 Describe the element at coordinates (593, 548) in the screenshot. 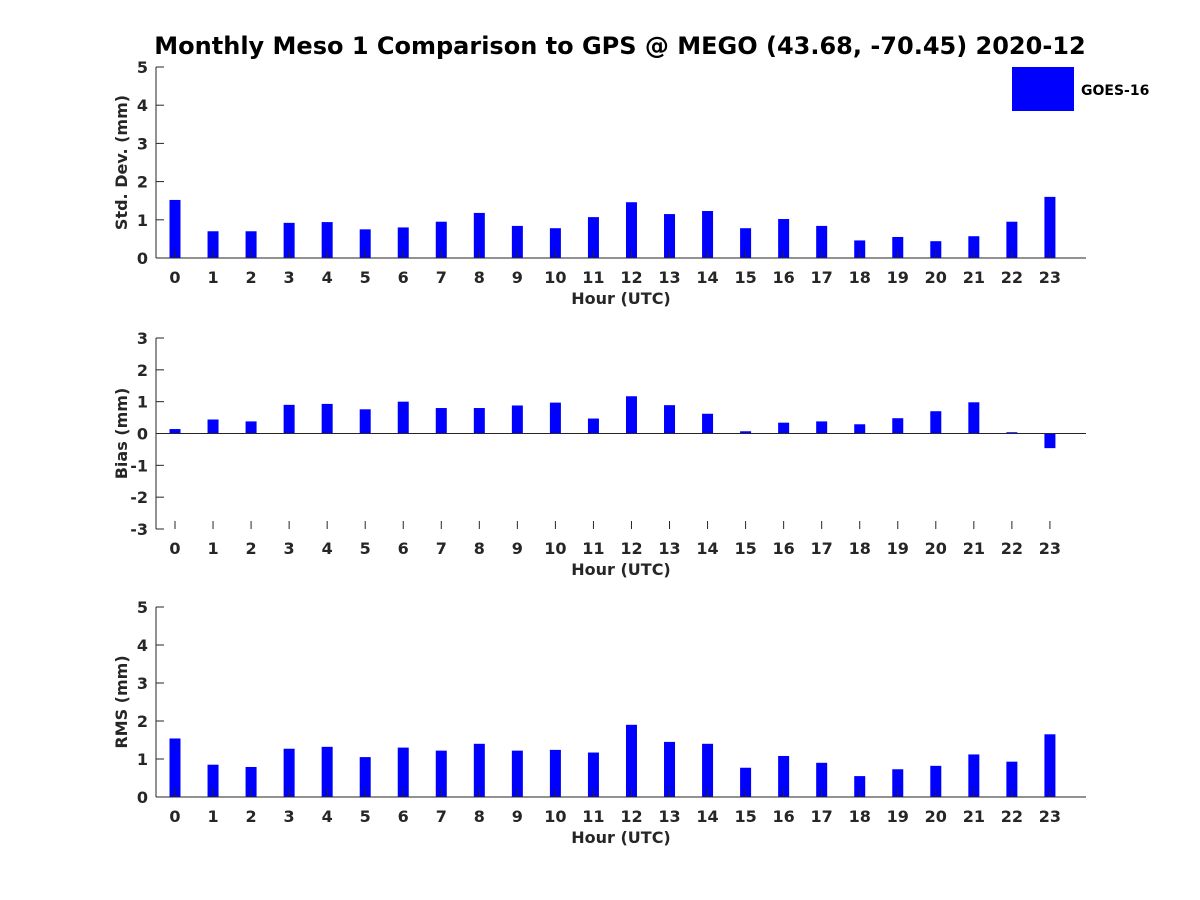

I see `x-tick-label: 11` at that location.